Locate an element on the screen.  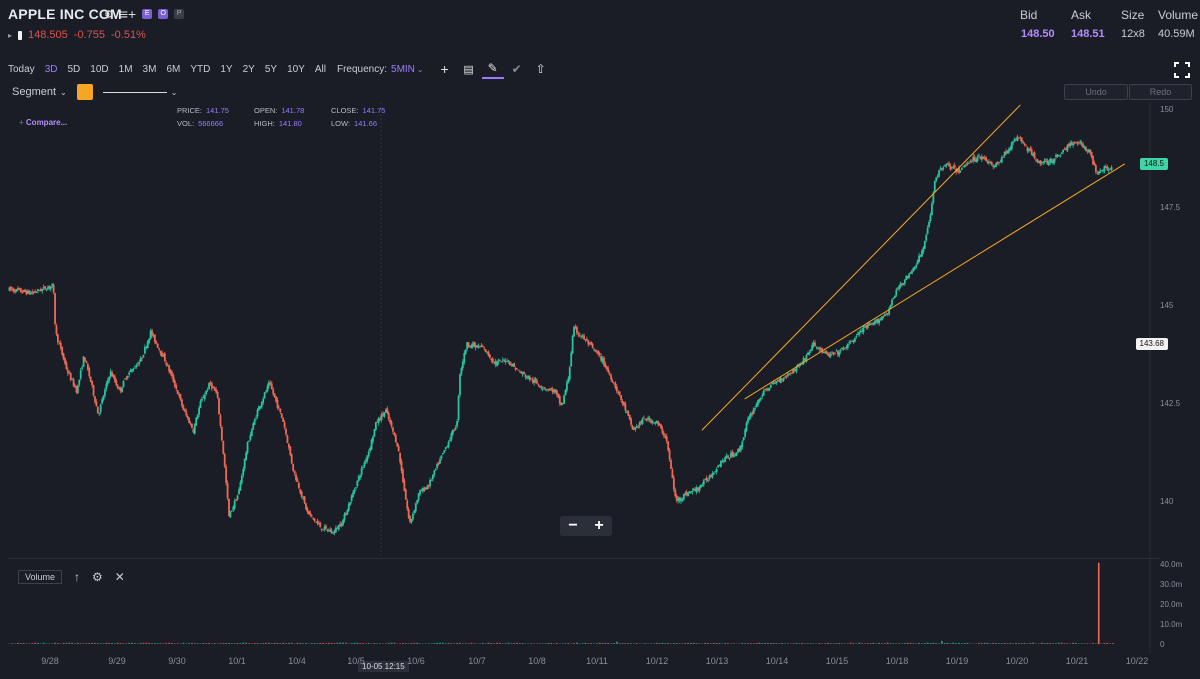
range-ytd: YTD is located at coordinates (200, 69).